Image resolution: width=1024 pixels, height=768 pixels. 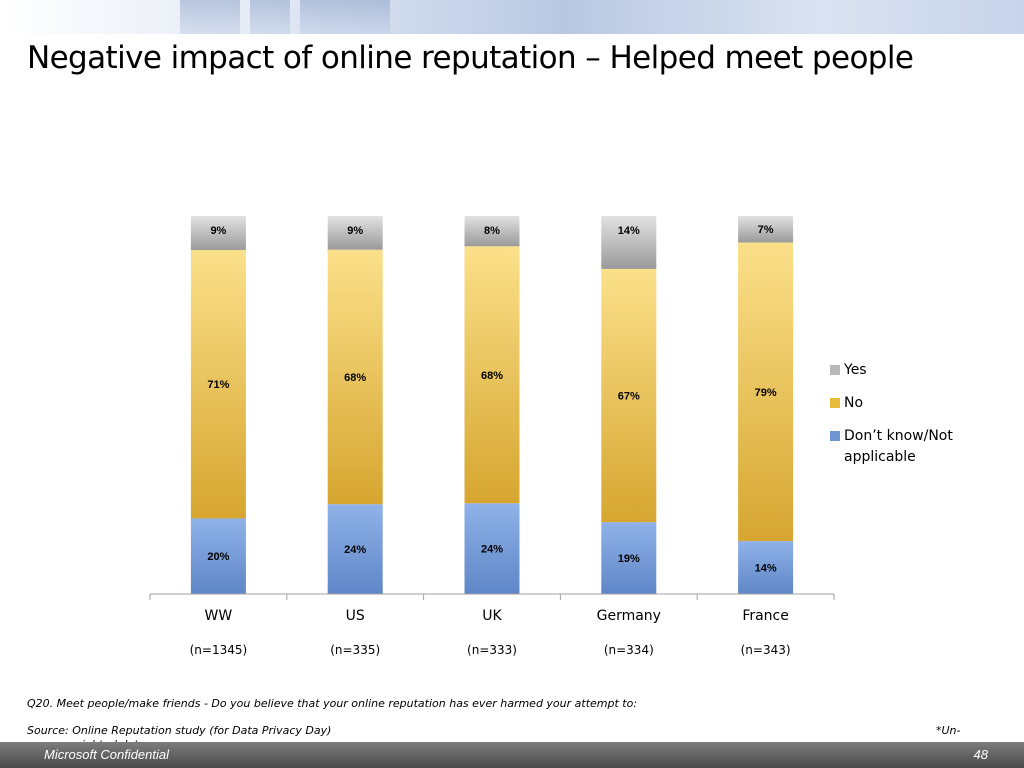 I want to click on bar-france-dont-know, so click(x=766, y=567).